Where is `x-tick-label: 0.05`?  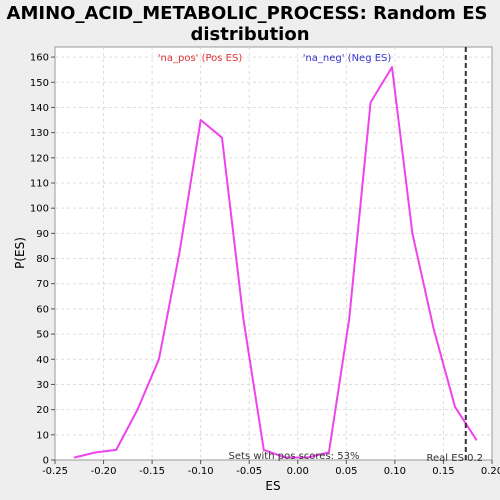 x-tick-label: 0.05 is located at coordinates (346, 471).